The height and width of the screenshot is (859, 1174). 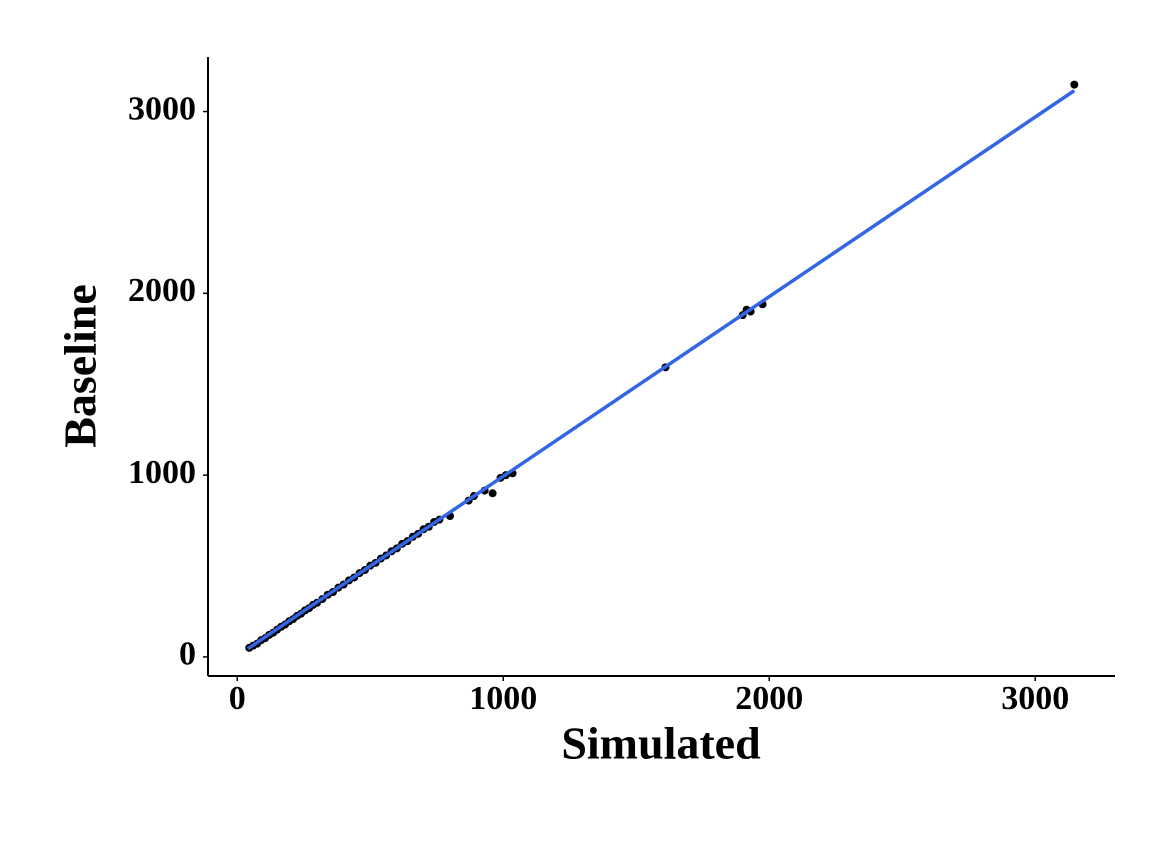 I want to click on x-axis-title: Simulated, so click(x=661, y=743).